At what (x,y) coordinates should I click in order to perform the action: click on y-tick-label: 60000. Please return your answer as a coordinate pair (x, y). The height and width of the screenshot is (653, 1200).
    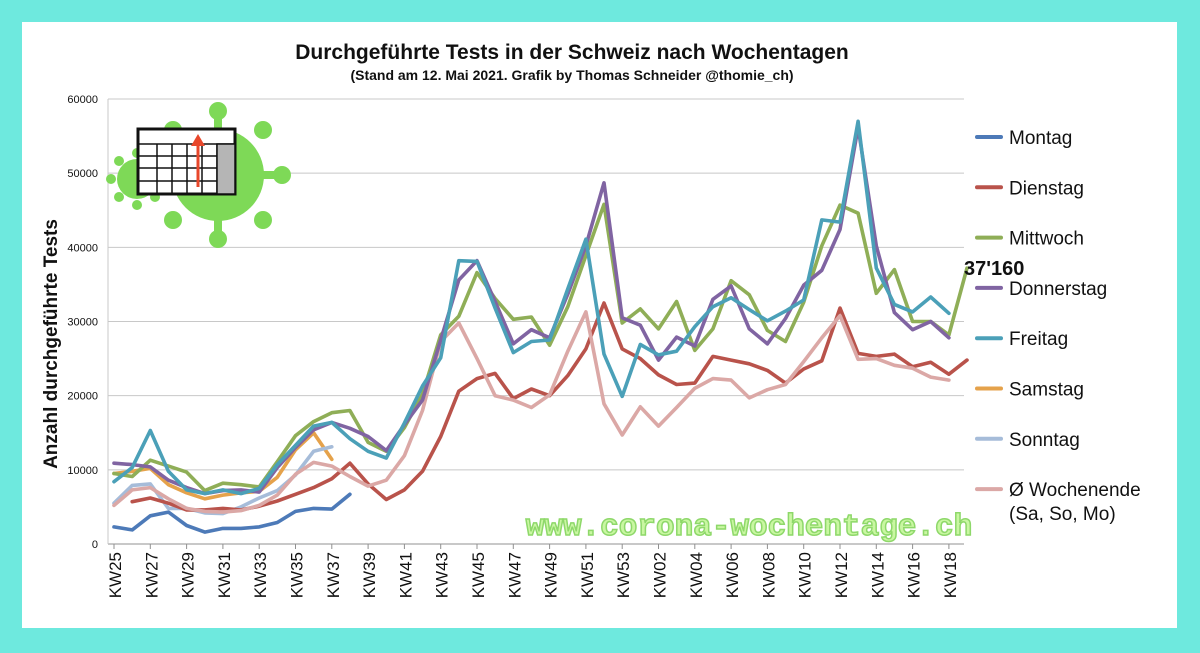
    Looking at the image, I should click on (82, 100).